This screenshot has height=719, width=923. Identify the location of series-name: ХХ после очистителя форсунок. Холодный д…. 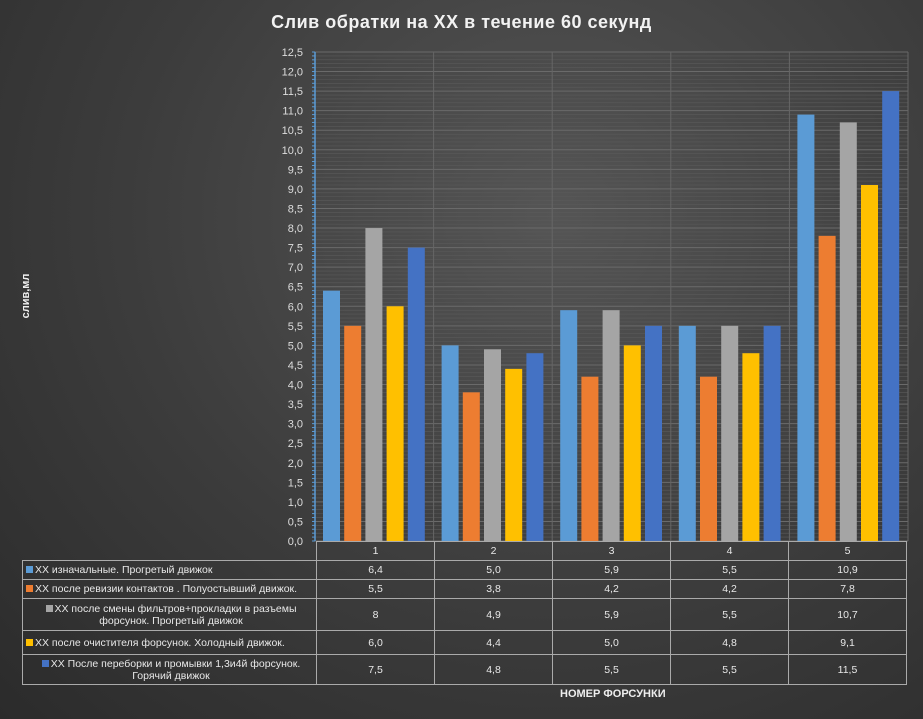
(160, 642).